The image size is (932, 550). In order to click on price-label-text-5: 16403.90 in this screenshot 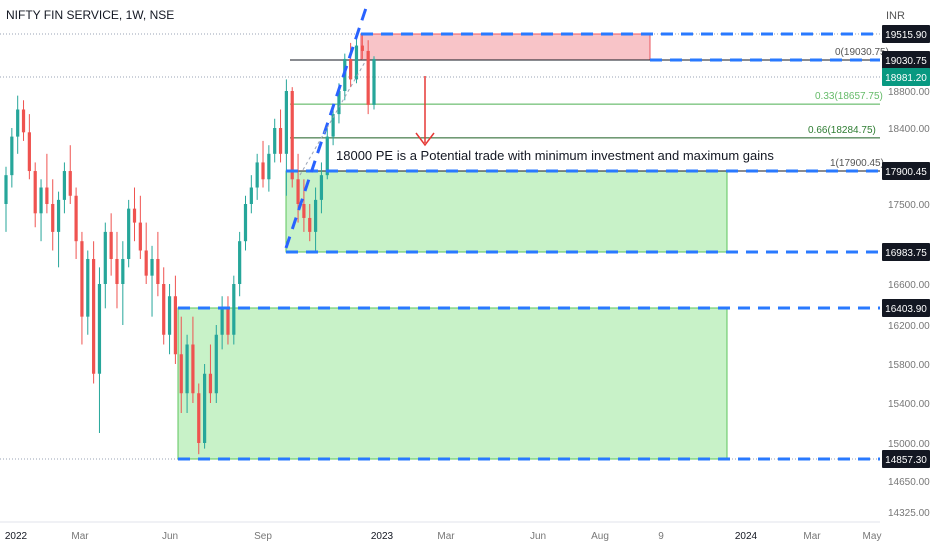, I will do `click(906, 309)`.